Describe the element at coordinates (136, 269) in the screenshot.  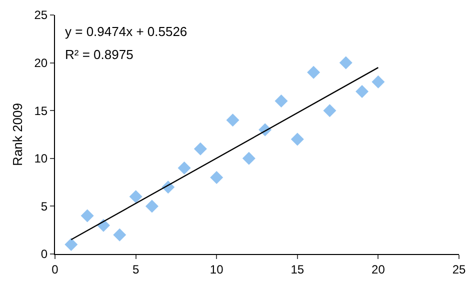
I see `x-tick-label: 5` at that location.